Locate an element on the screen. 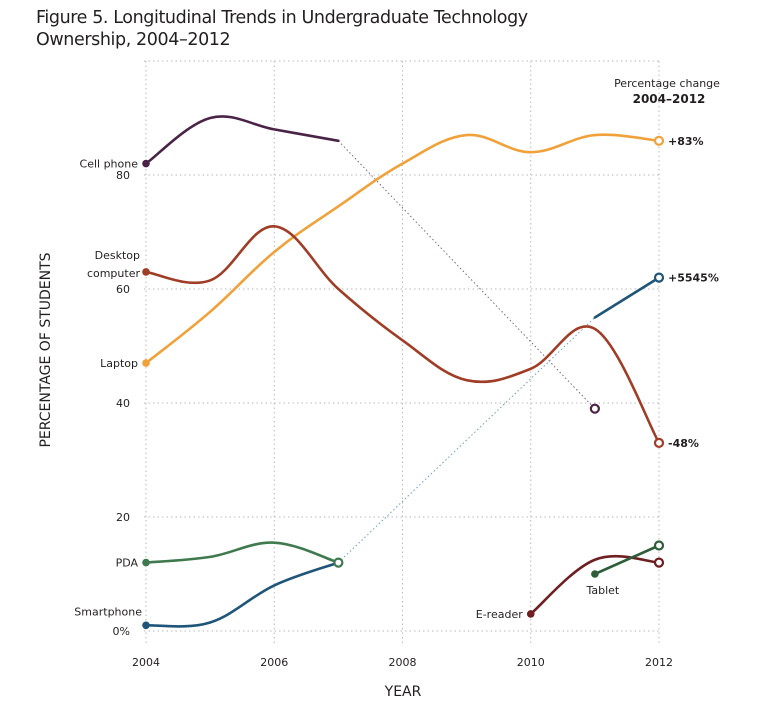  tablet-line is located at coordinates (627, 560).